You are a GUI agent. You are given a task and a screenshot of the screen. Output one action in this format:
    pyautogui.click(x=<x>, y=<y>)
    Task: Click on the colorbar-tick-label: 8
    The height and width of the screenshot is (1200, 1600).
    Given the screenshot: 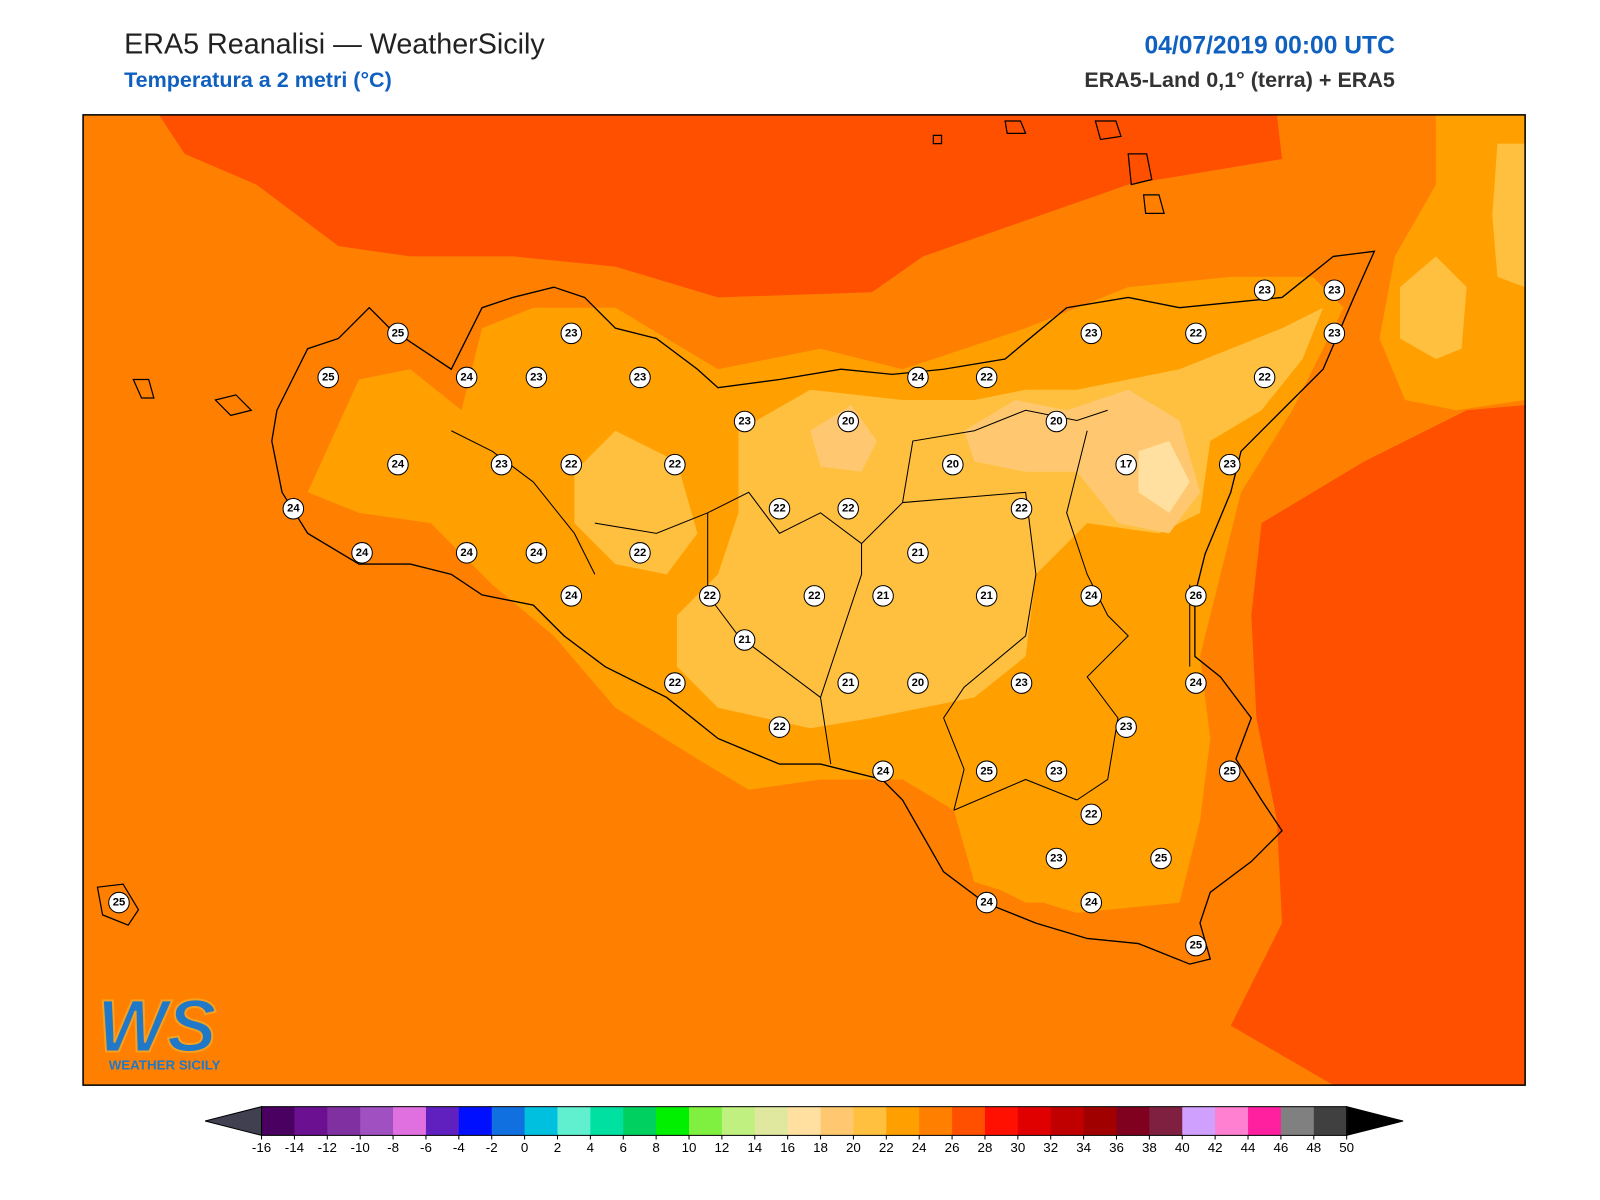 What is the action you would take?
    pyautogui.click(x=655, y=1147)
    